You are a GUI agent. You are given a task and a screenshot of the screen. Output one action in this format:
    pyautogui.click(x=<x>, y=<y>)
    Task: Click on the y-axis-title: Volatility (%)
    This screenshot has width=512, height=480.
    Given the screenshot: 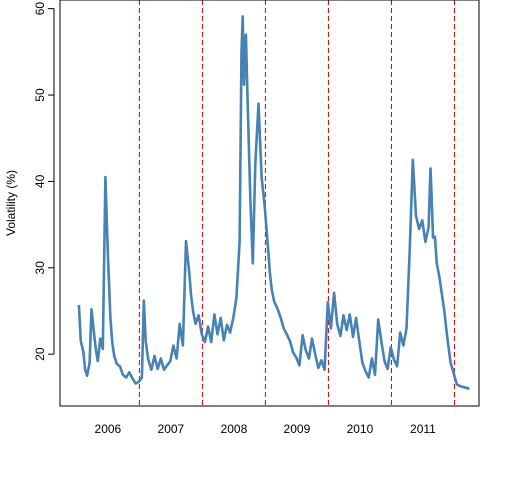 What is the action you would take?
    pyautogui.click(x=11, y=203)
    